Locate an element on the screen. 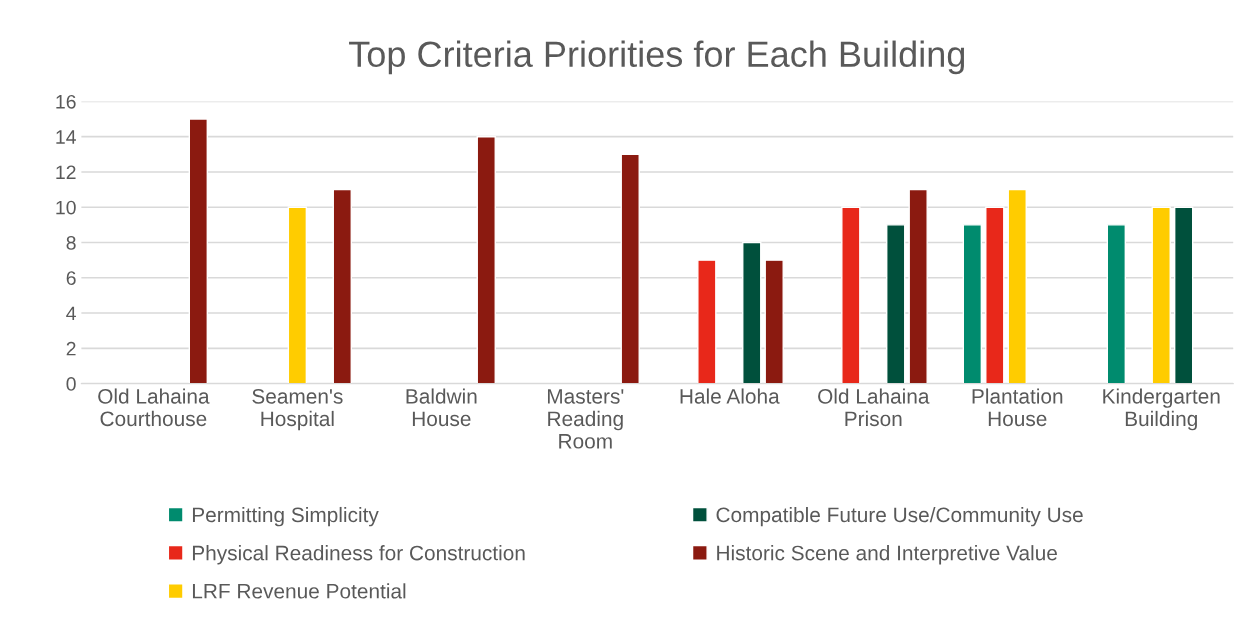  y-tick-label: 16 is located at coordinates (66, 101).